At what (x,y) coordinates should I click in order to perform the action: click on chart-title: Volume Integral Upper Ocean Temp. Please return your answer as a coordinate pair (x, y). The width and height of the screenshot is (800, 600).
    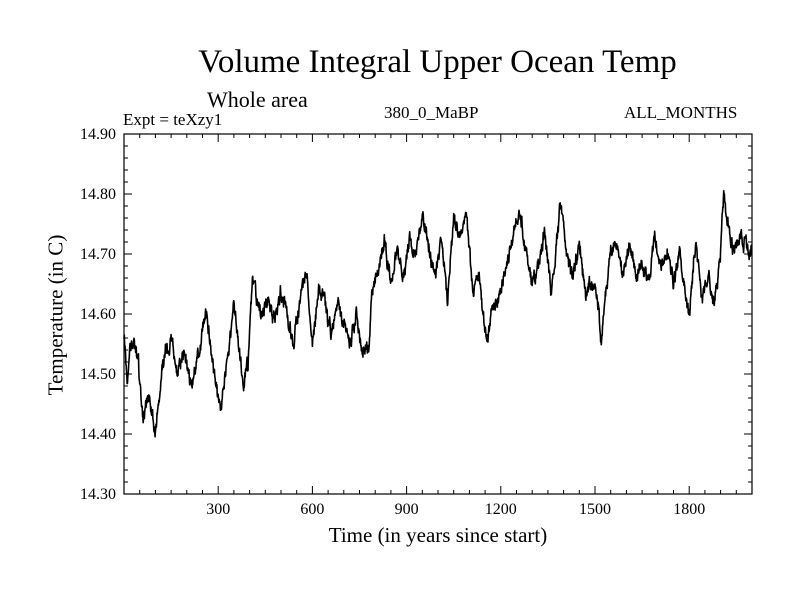
    Looking at the image, I should click on (437, 62).